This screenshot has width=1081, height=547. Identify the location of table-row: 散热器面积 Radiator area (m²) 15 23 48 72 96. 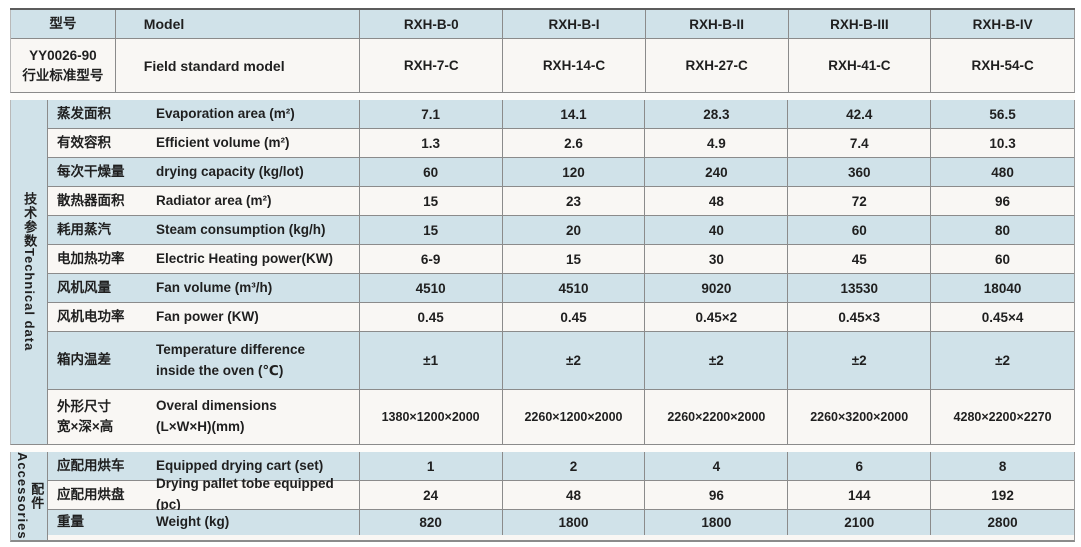
(561, 201).